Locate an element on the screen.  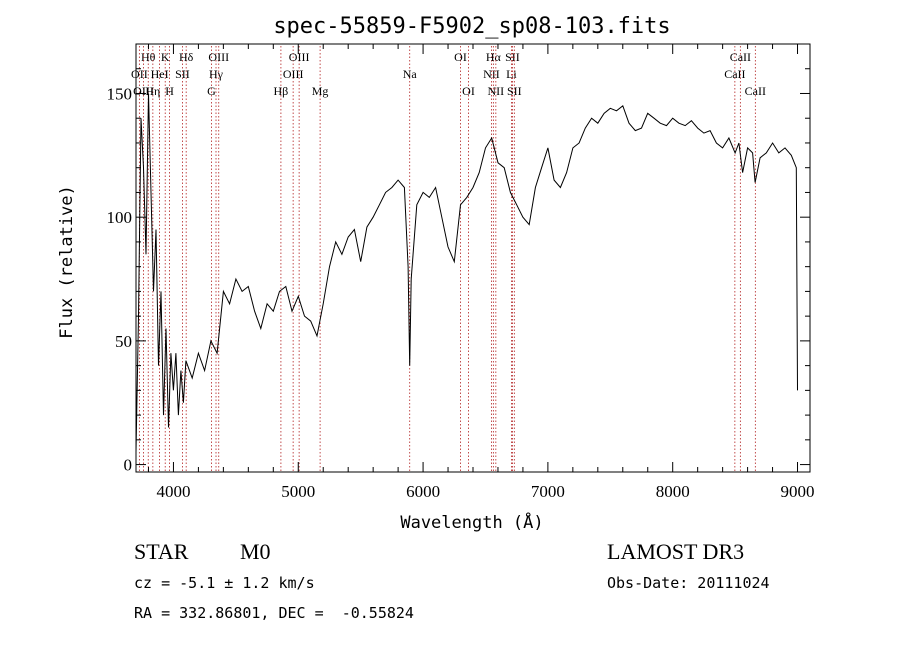
y-tick-label: 100 is located at coordinates (120, 217).